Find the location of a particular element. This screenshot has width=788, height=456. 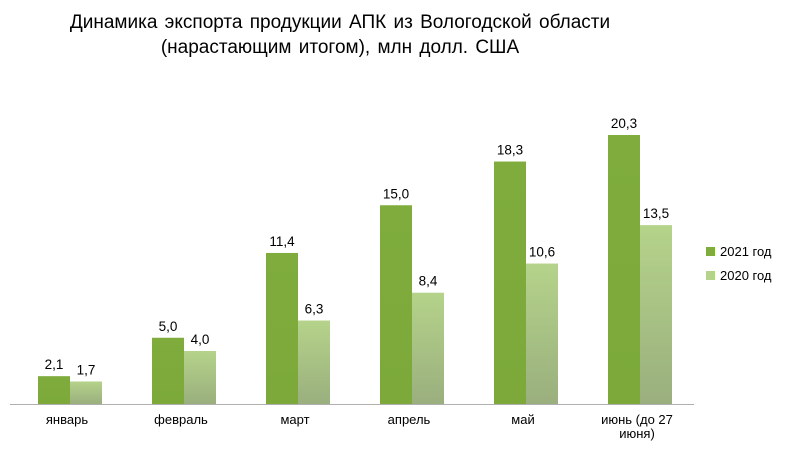

data-label-2020-5: 13,5 is located at coordinates (656, 213).